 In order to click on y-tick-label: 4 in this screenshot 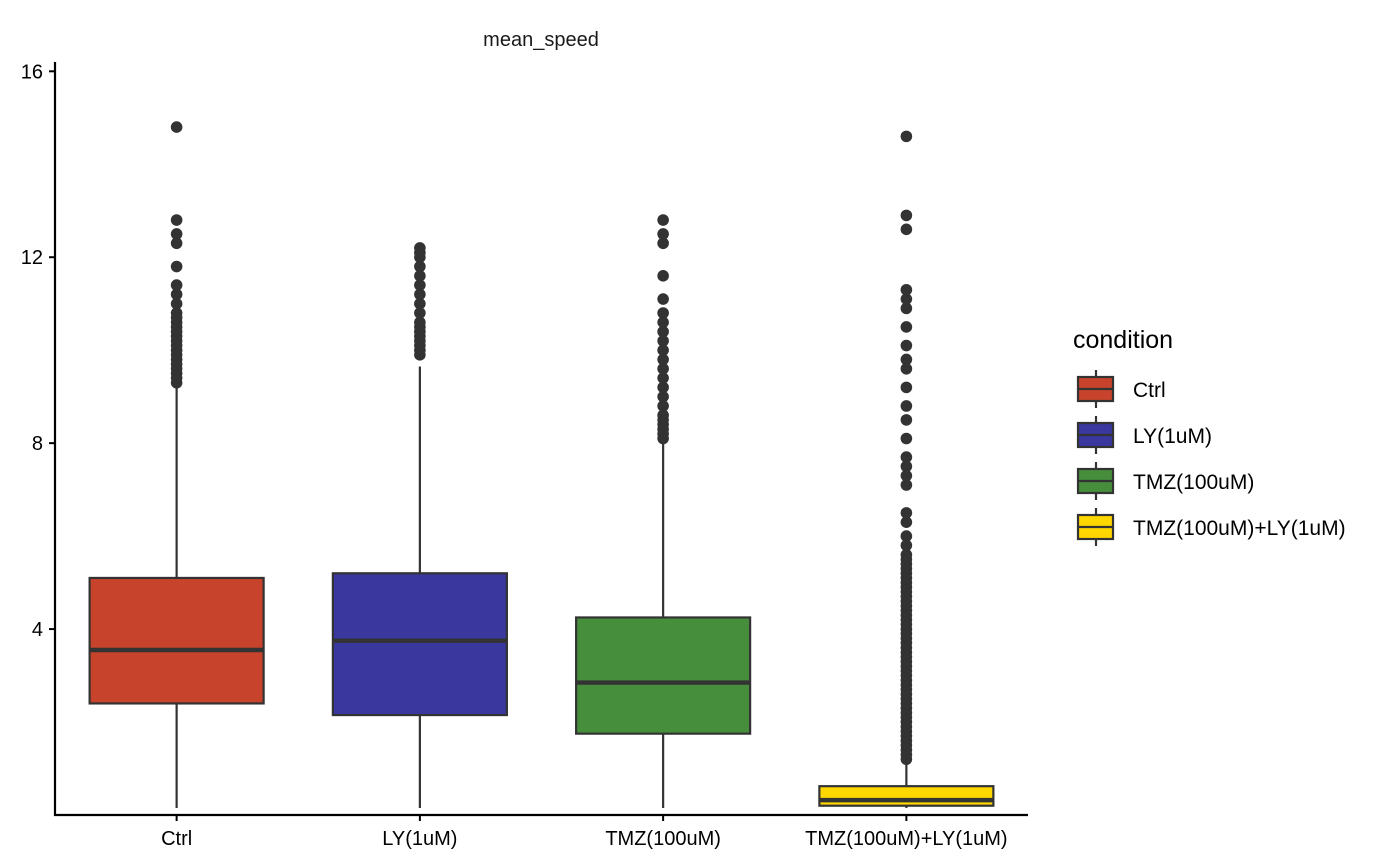, I will do `click(37, 630)`.